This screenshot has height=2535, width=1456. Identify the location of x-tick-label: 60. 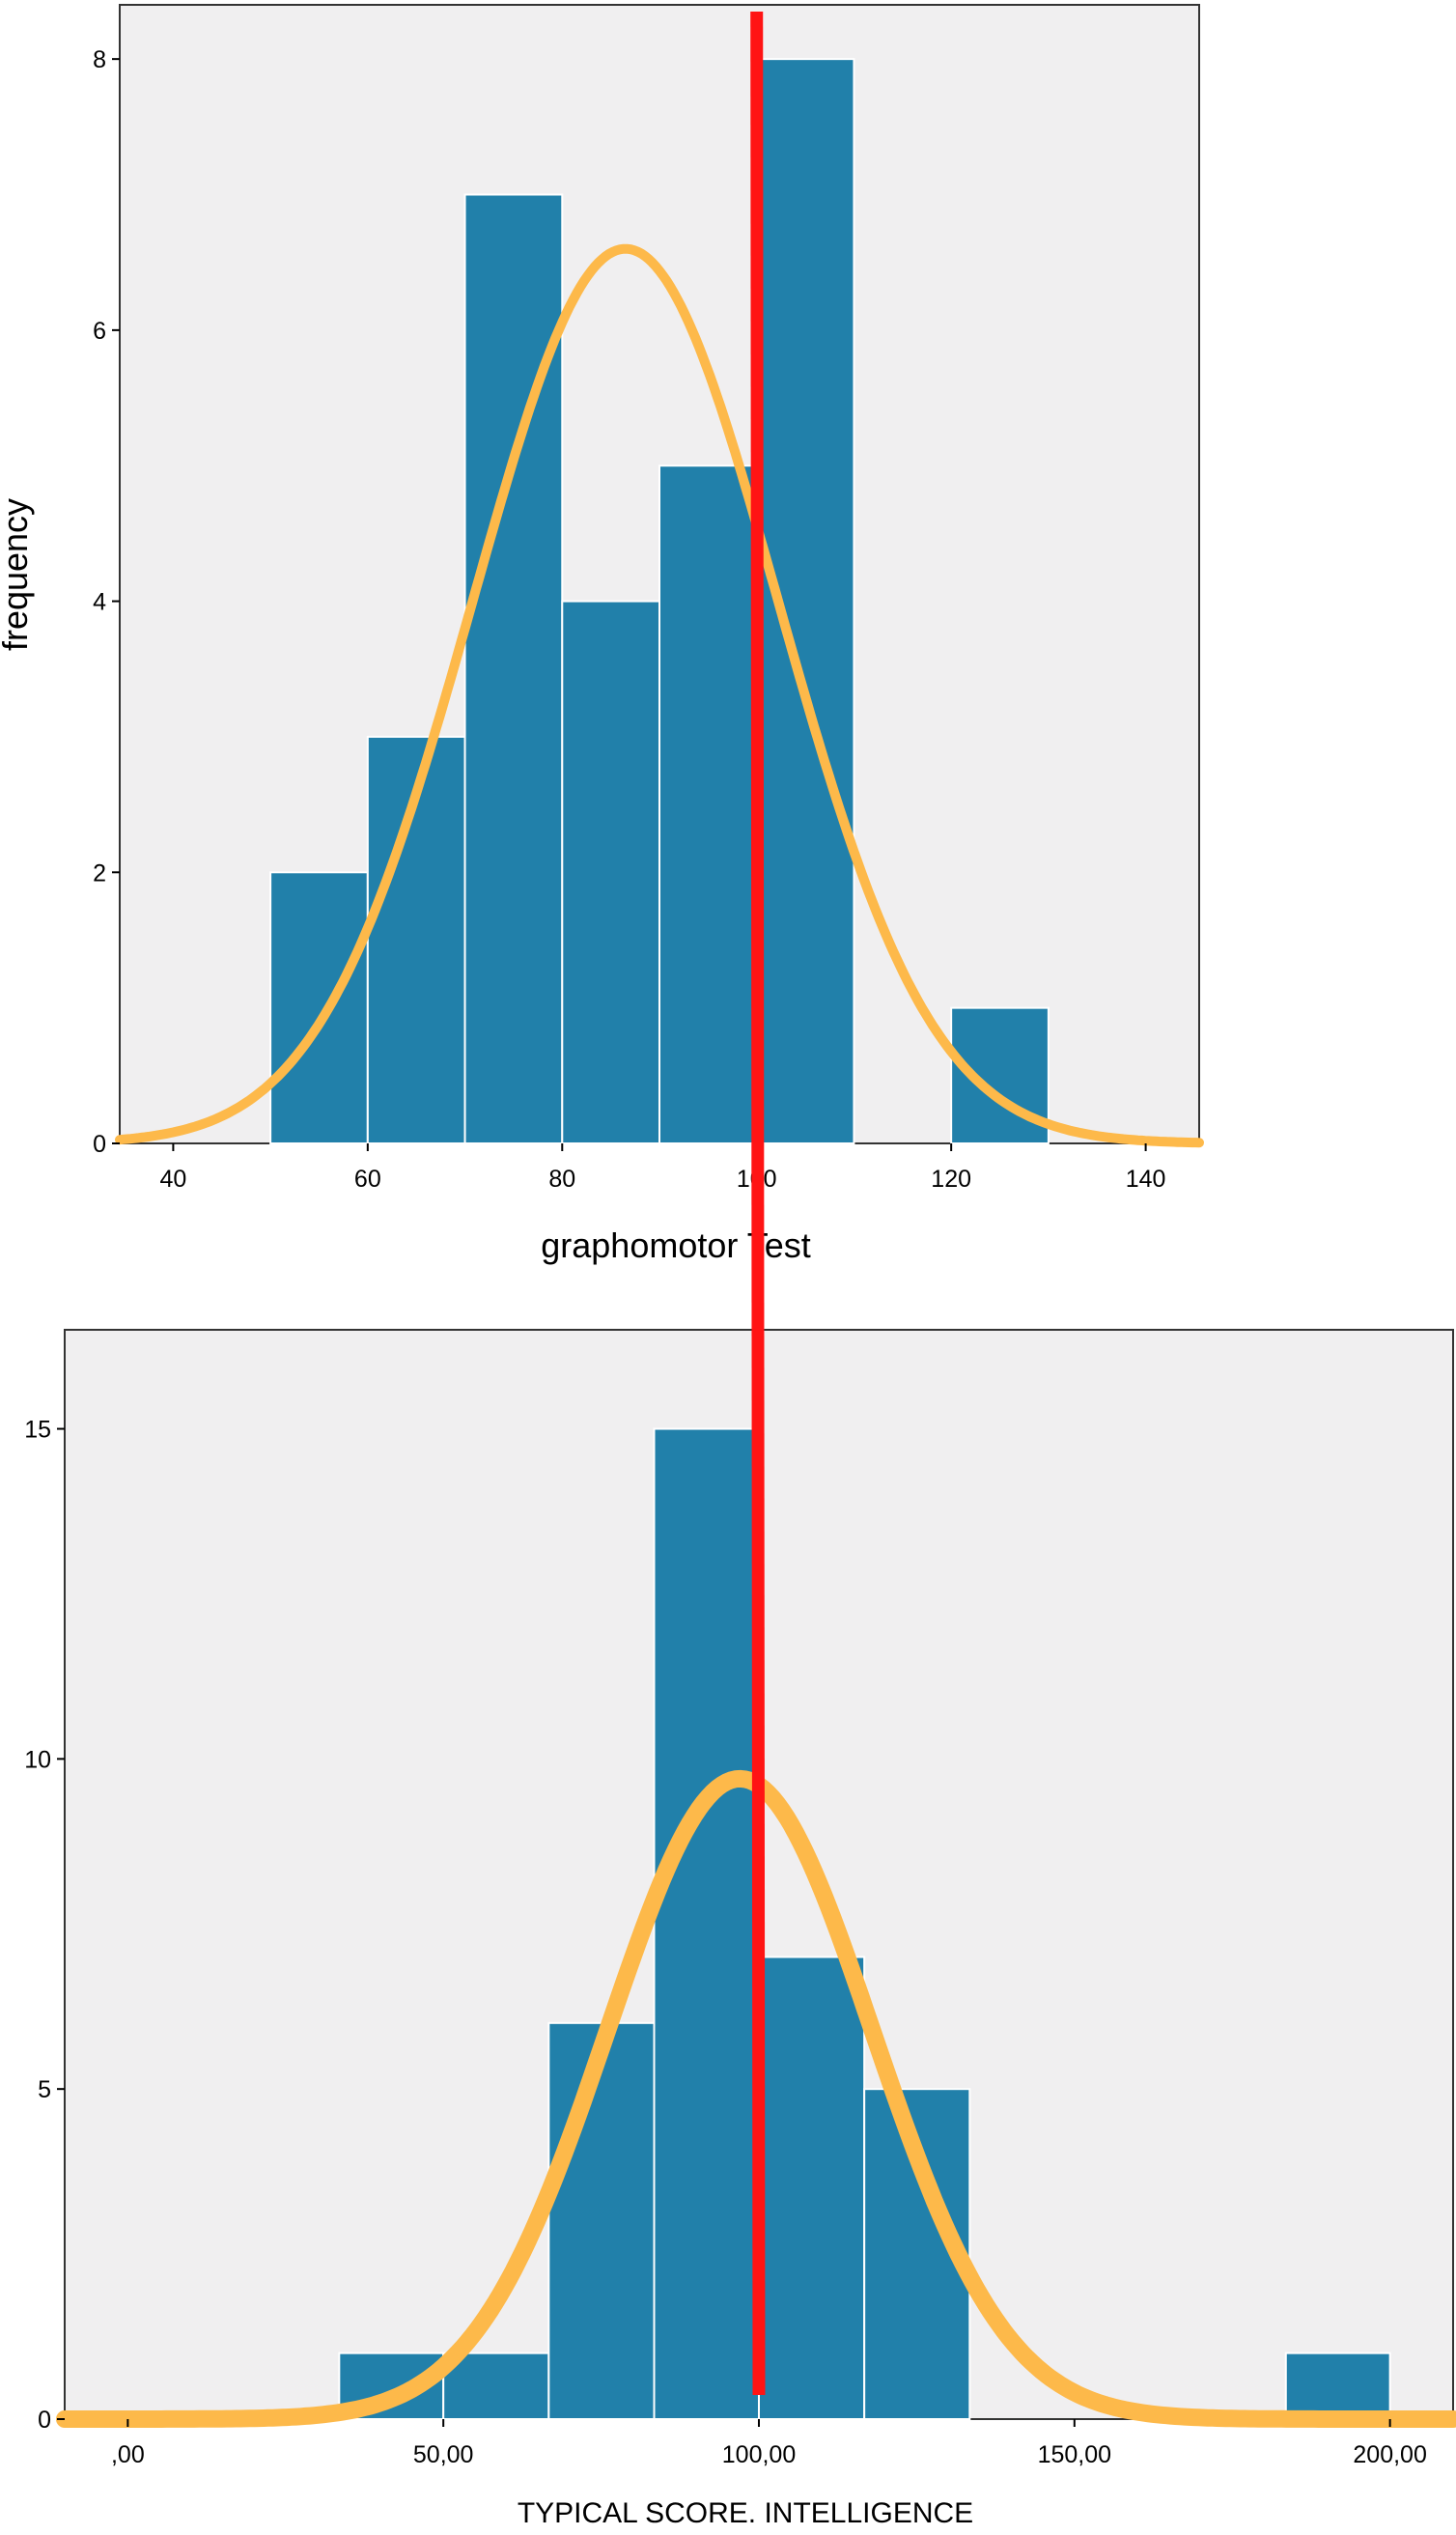
(368, 1179).